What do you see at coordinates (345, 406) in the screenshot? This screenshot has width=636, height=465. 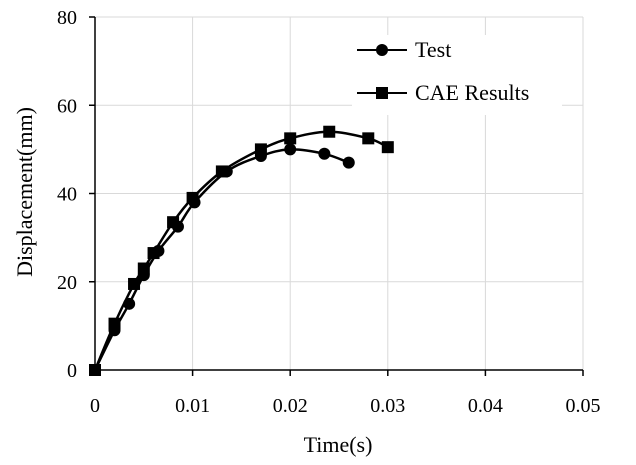 I see `x-axis-ticks: 0 0.01 0.02 0.03 0.04 0.05` at bounding box center [345, 406].